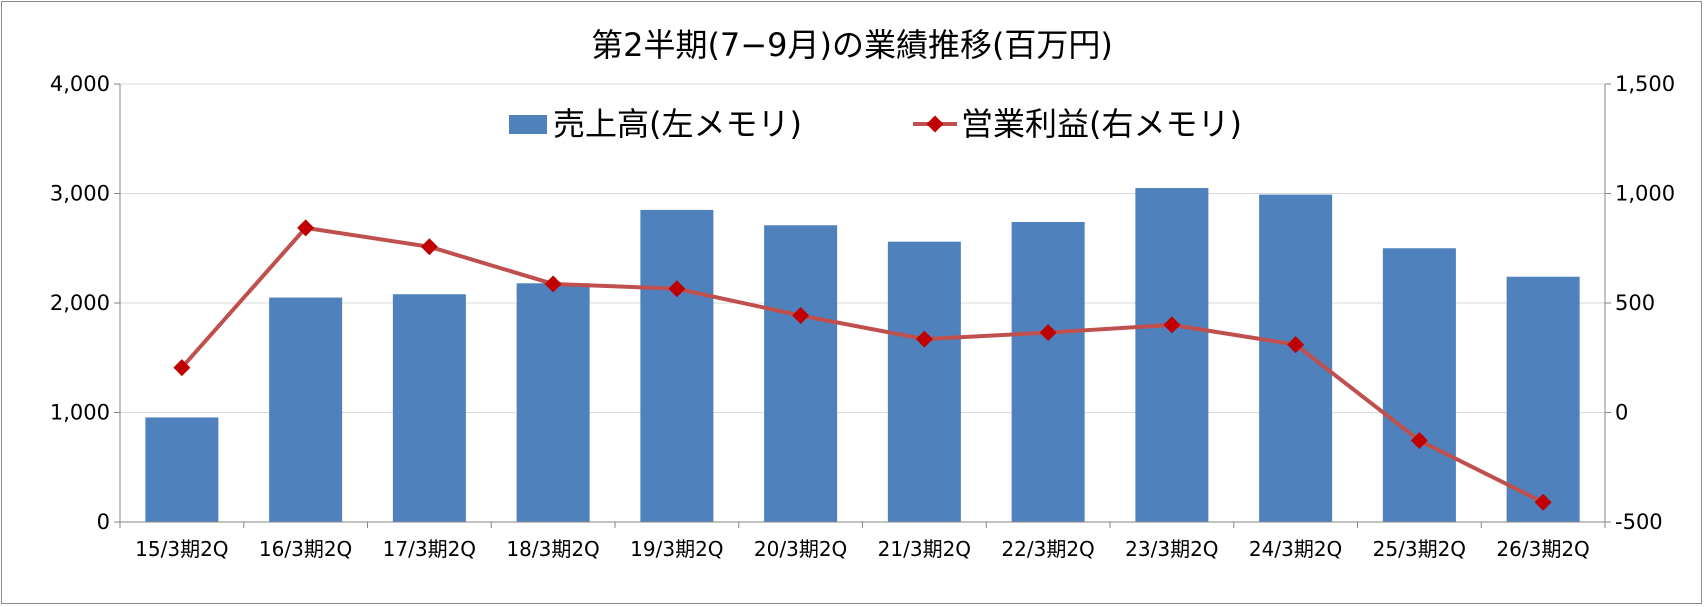 The width and height of the screenshot is (1705, 607). I want to click on x-axis-tick-label: 19/3期2Q, so click(676, 549).